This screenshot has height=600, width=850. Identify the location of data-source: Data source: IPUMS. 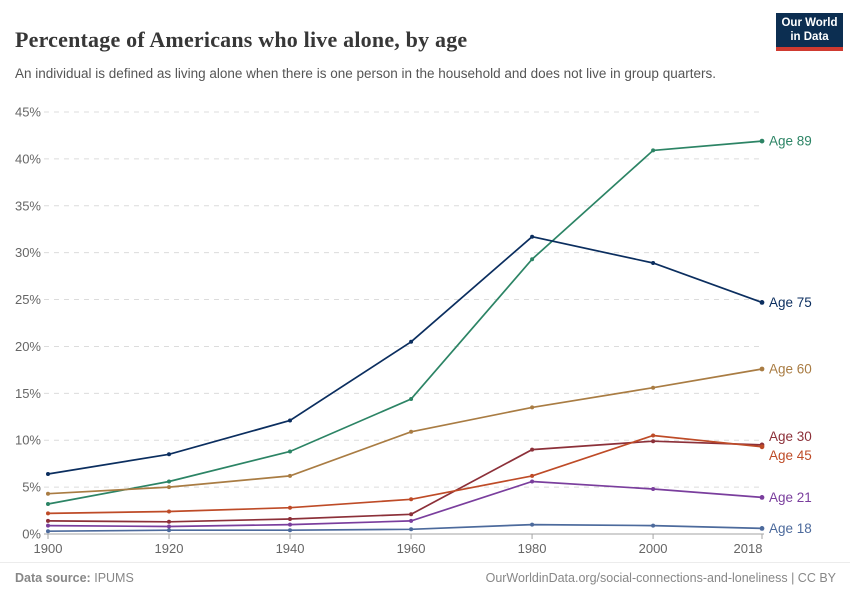
(74, 578).